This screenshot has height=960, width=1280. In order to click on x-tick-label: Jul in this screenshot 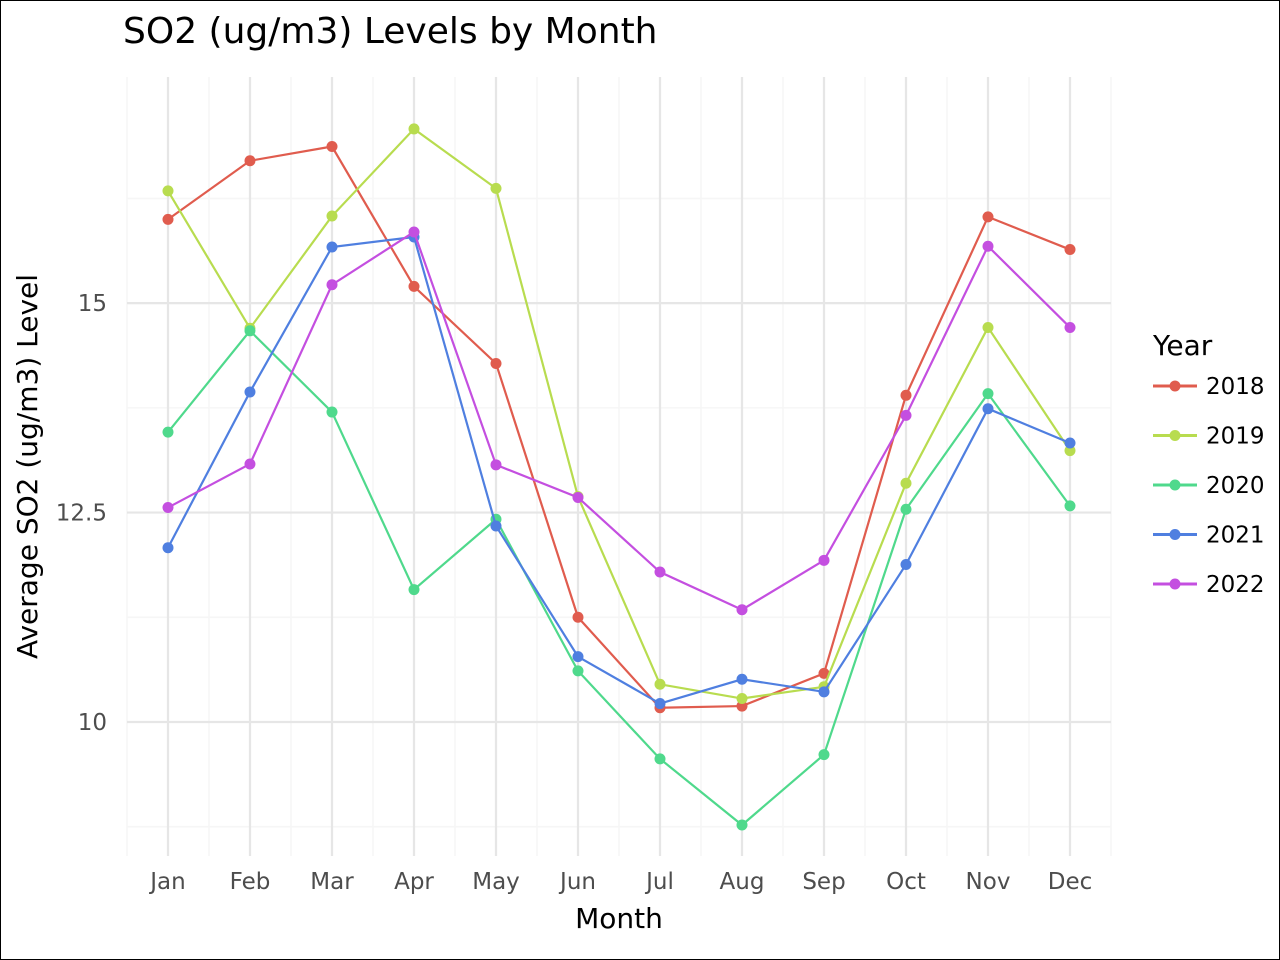, I will do `click(659, 882)`.